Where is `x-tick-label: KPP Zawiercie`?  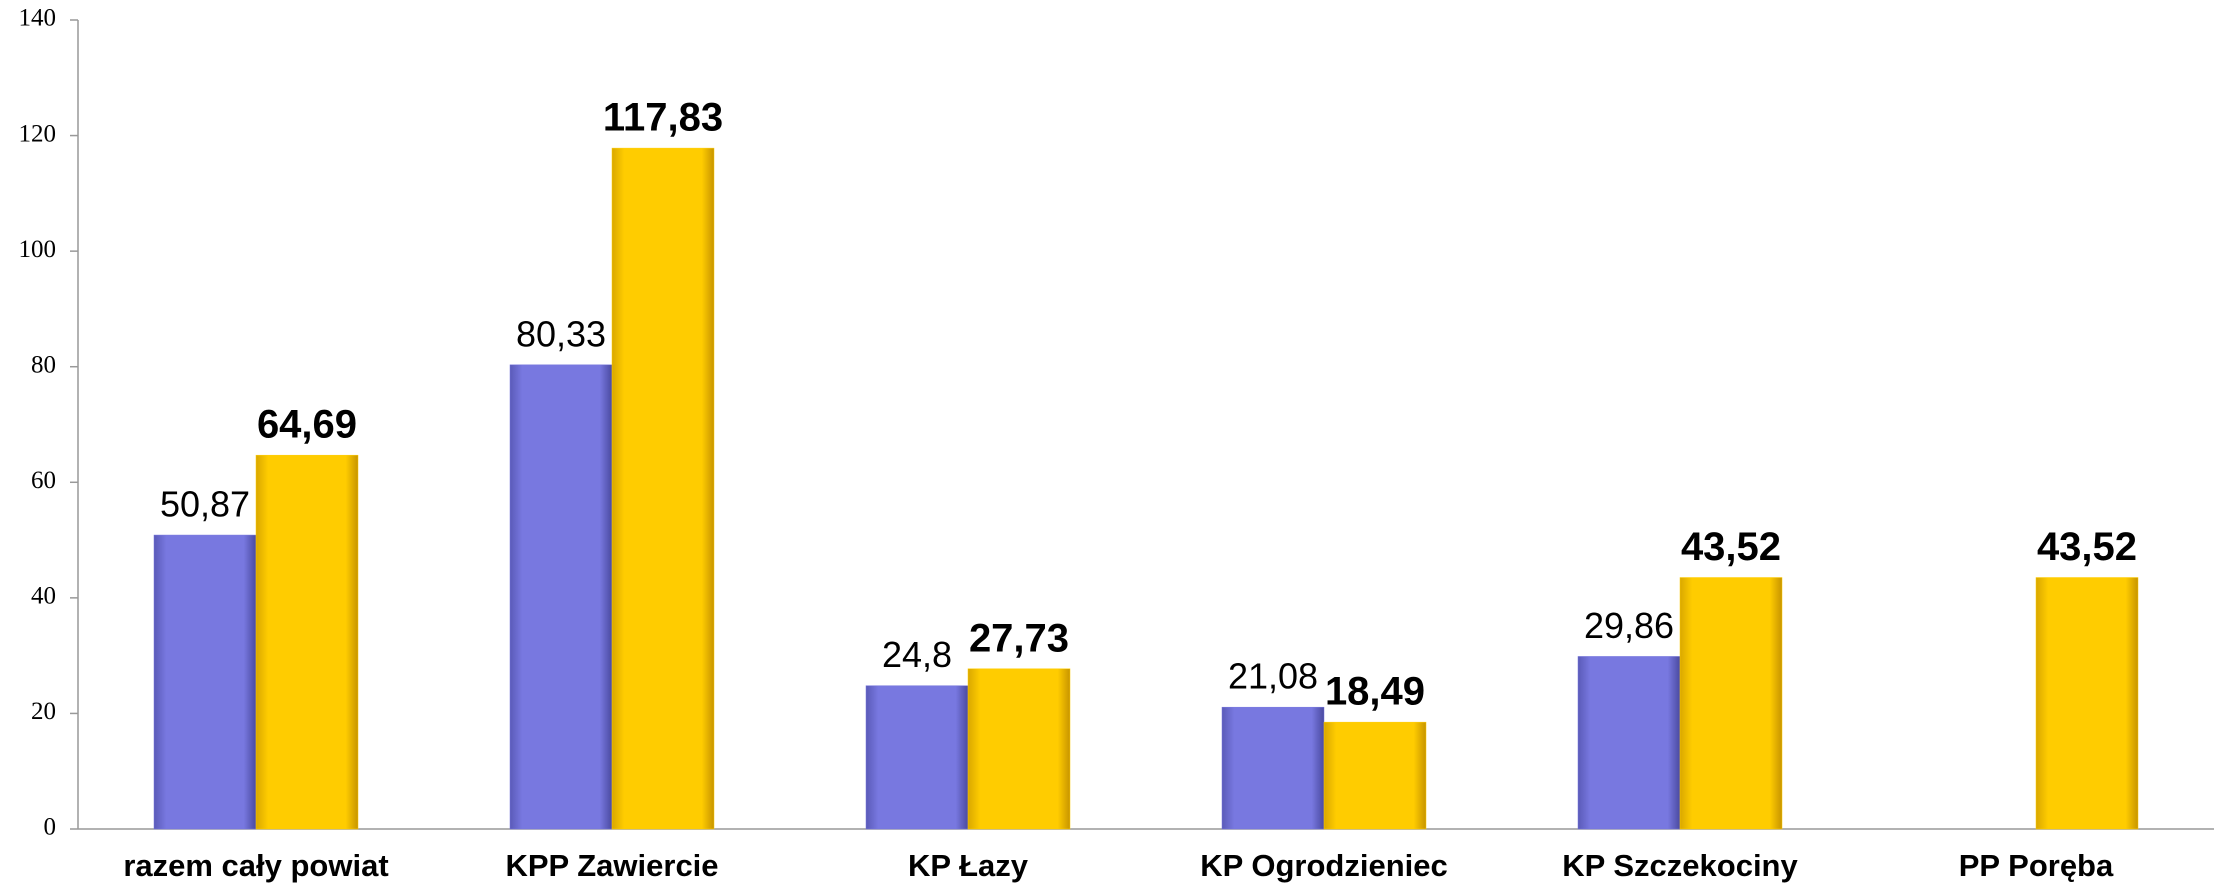 x-tick-label: KPP Zawiercie is located at coordinates (611, 865).